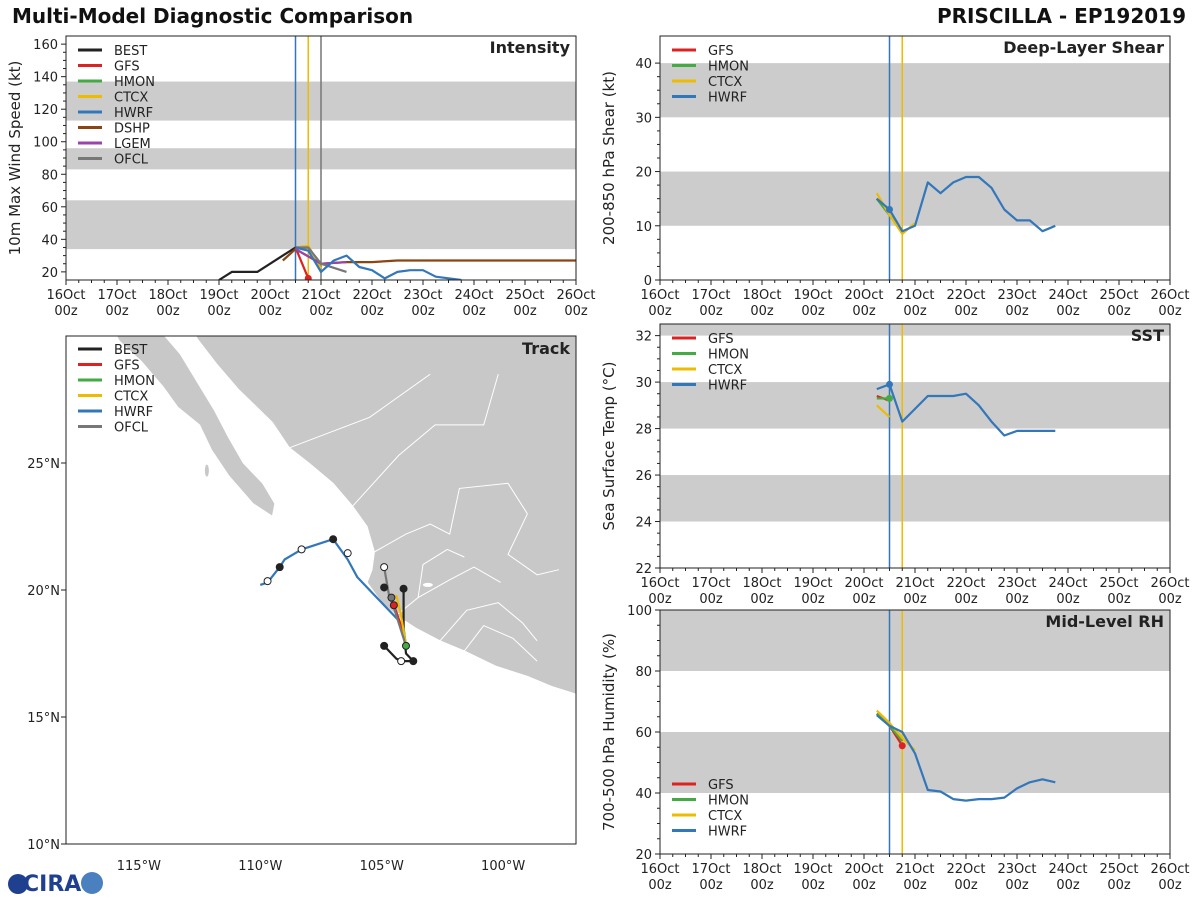  What do you see at coordinates (643, 523) in the screenshot?
I see `sst-ytick-label: 24` at bounding box center [643, 523].